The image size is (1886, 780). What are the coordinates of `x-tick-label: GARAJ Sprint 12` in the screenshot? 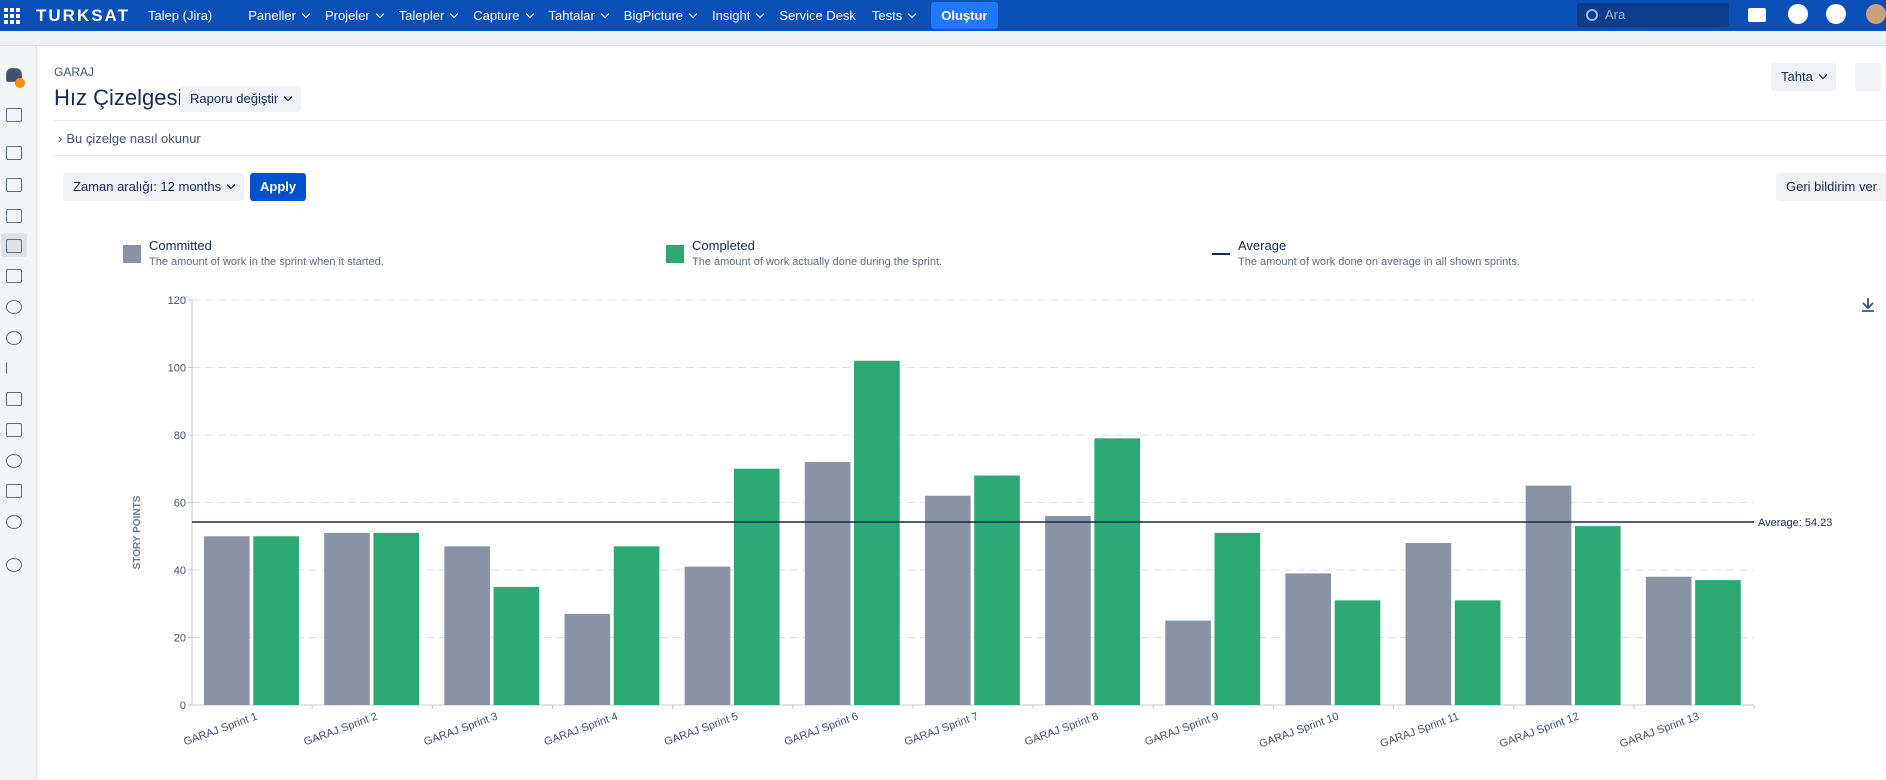 It's located at (1539, 731).